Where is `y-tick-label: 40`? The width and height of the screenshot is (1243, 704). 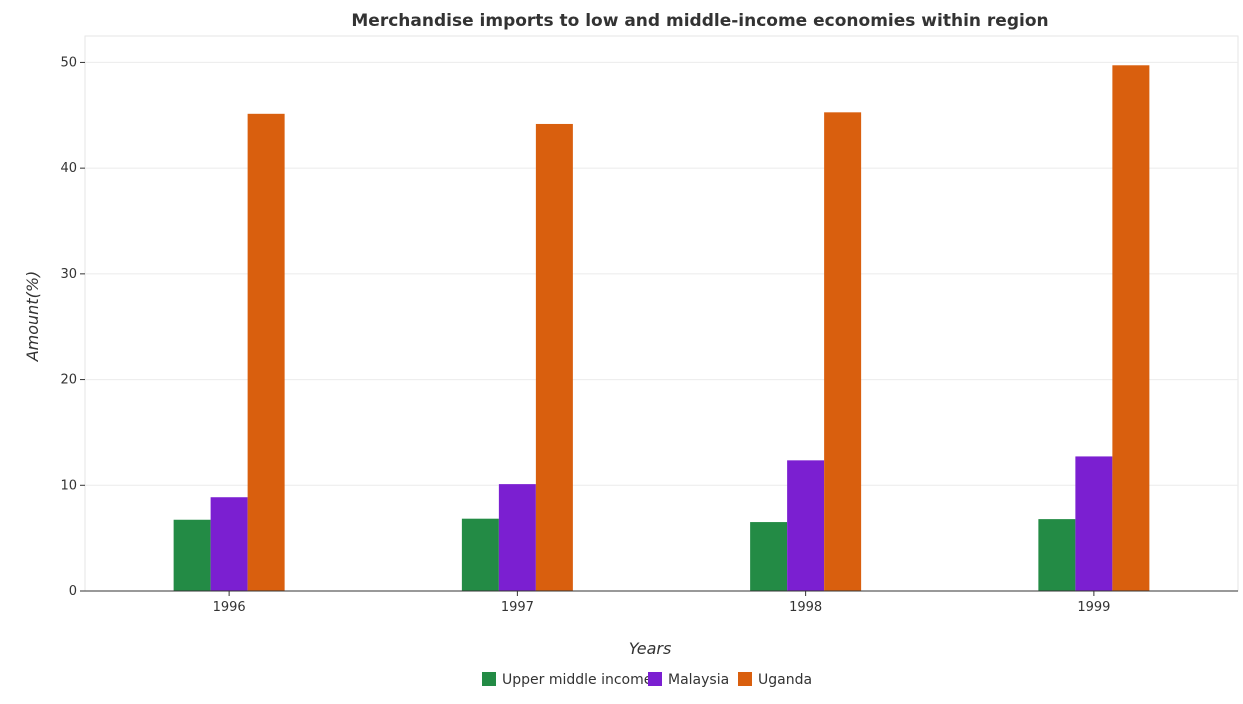
y-tick-label: 40 is located at coordinates (68, 168).